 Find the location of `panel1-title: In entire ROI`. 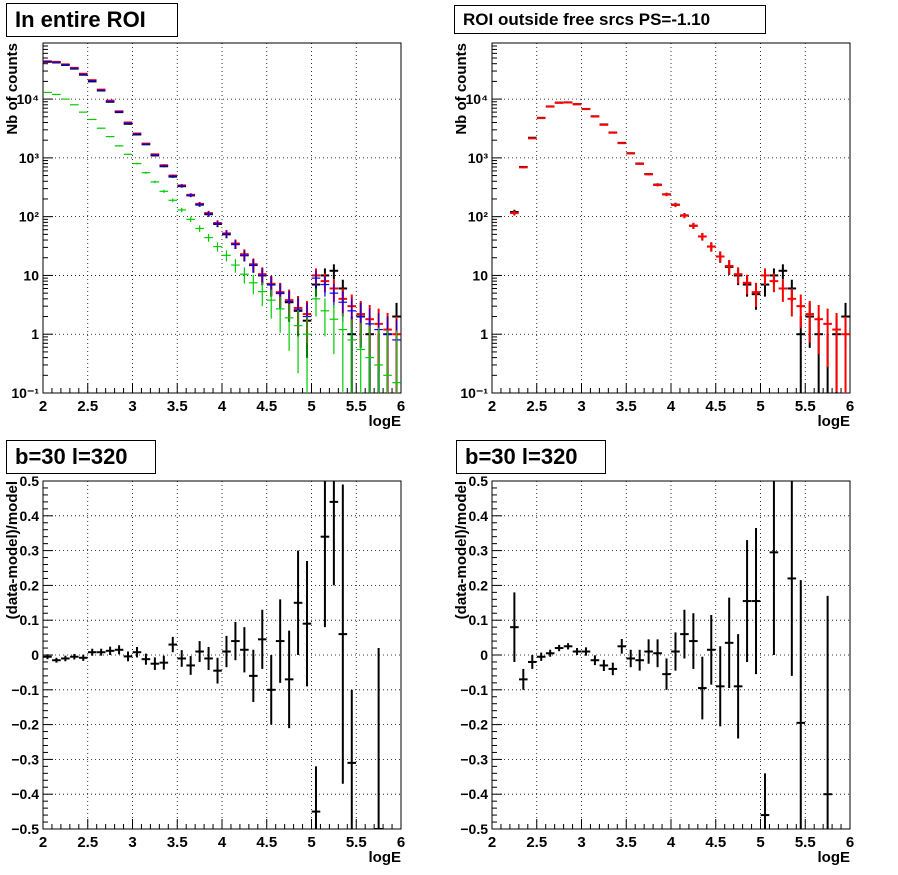

panel1-title: In entire ROI is located at coordinates (92, 20).